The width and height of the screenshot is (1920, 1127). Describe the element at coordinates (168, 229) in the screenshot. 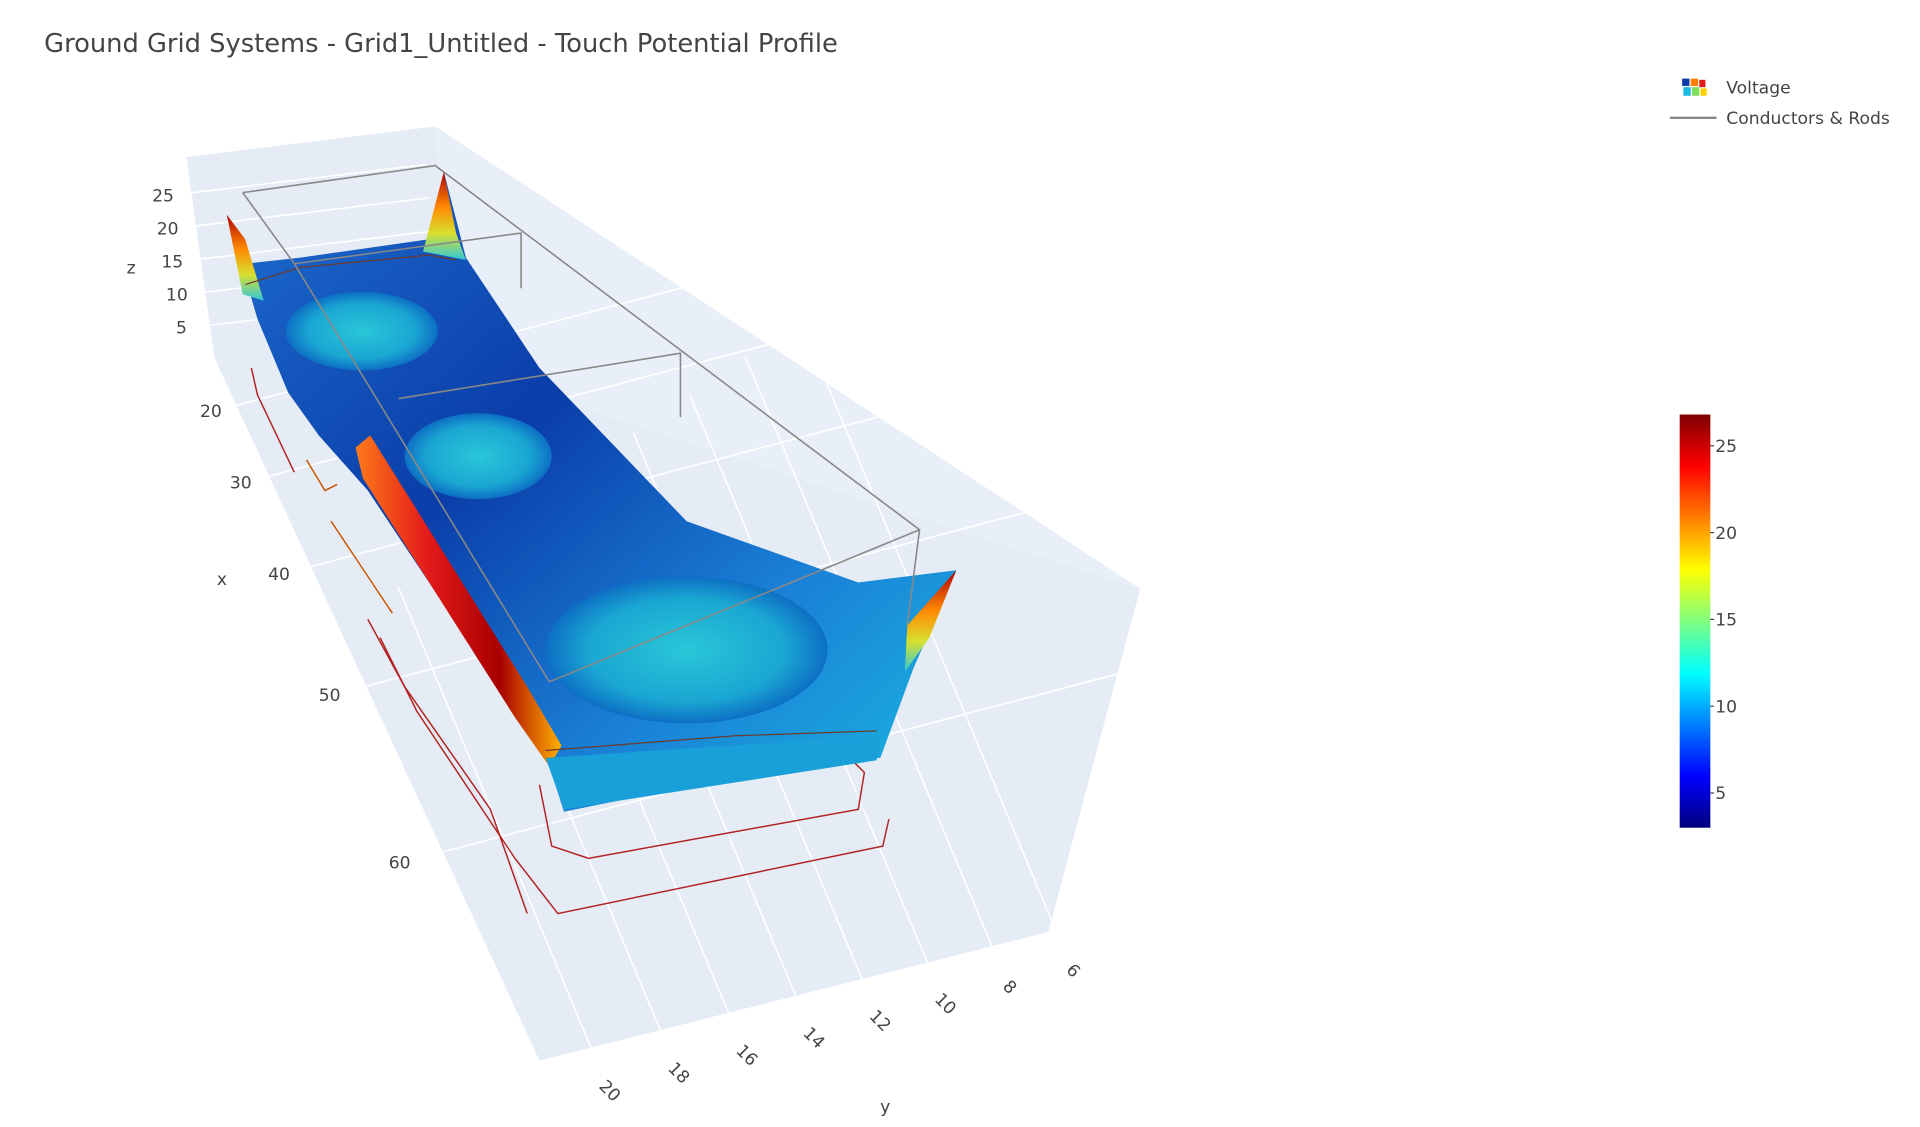

I see `z-tick-label: 20` at that location.